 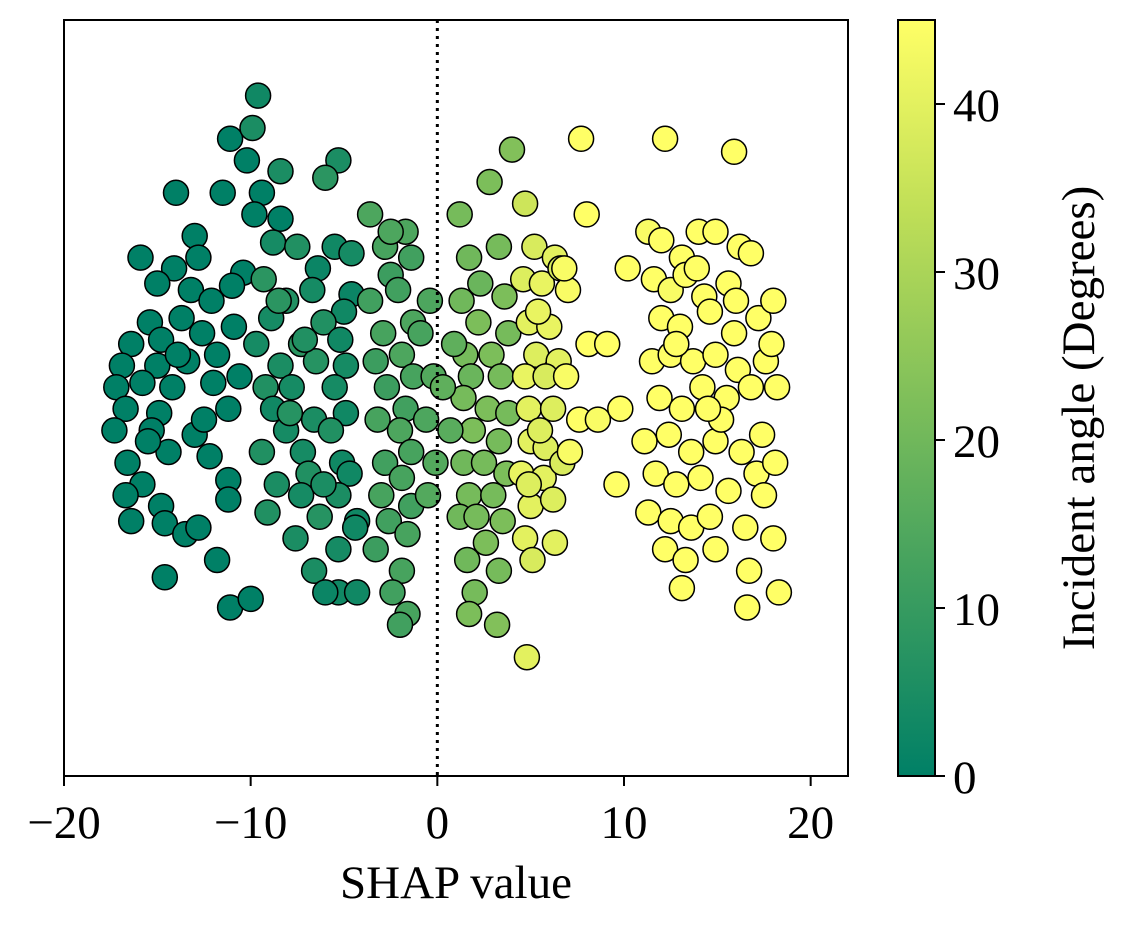 What do you see at coordinates (251, 823) in the screenshot?
I see `x-tick-label: −10` at bounding box center [251, 823].